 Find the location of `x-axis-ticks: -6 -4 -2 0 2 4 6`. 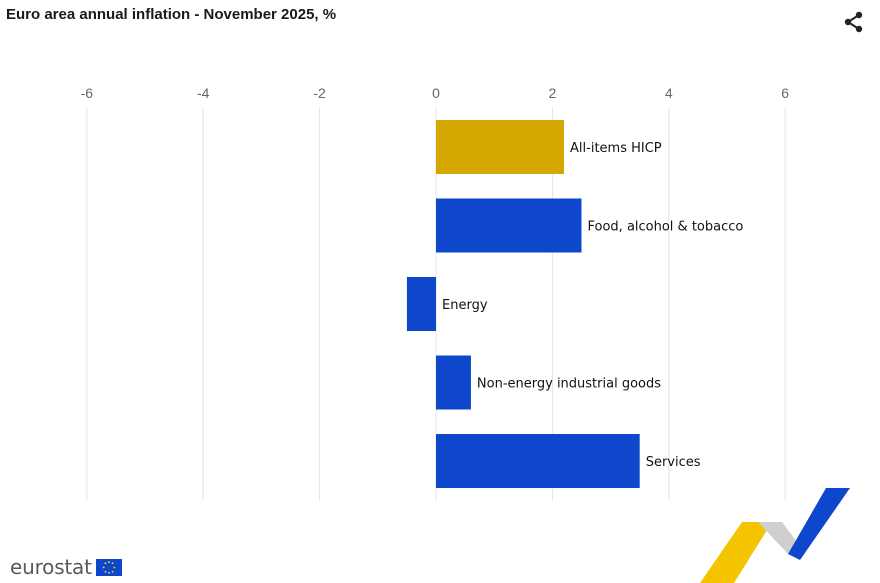

x-axis-ticks: -6 -4 -2 0 2 4 6 is located at coordinates (435, 93).